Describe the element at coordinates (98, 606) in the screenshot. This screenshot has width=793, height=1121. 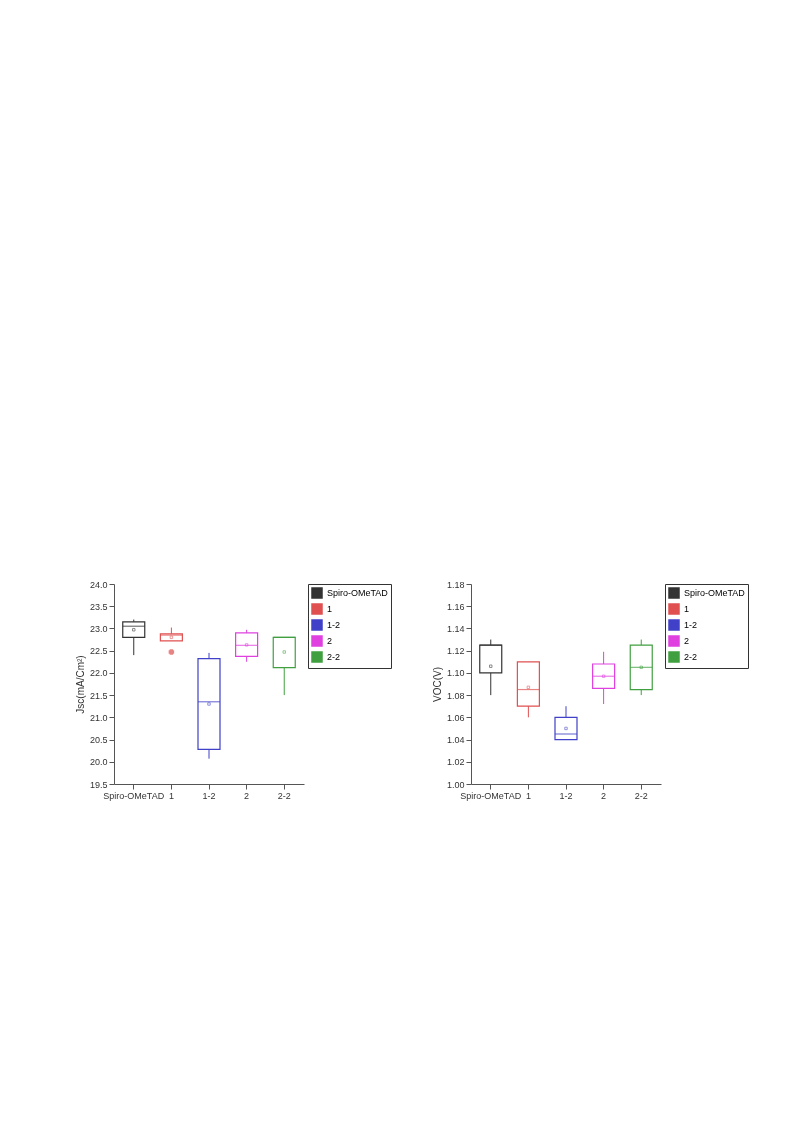
I see `y-tick-label: 23.5` at that location.